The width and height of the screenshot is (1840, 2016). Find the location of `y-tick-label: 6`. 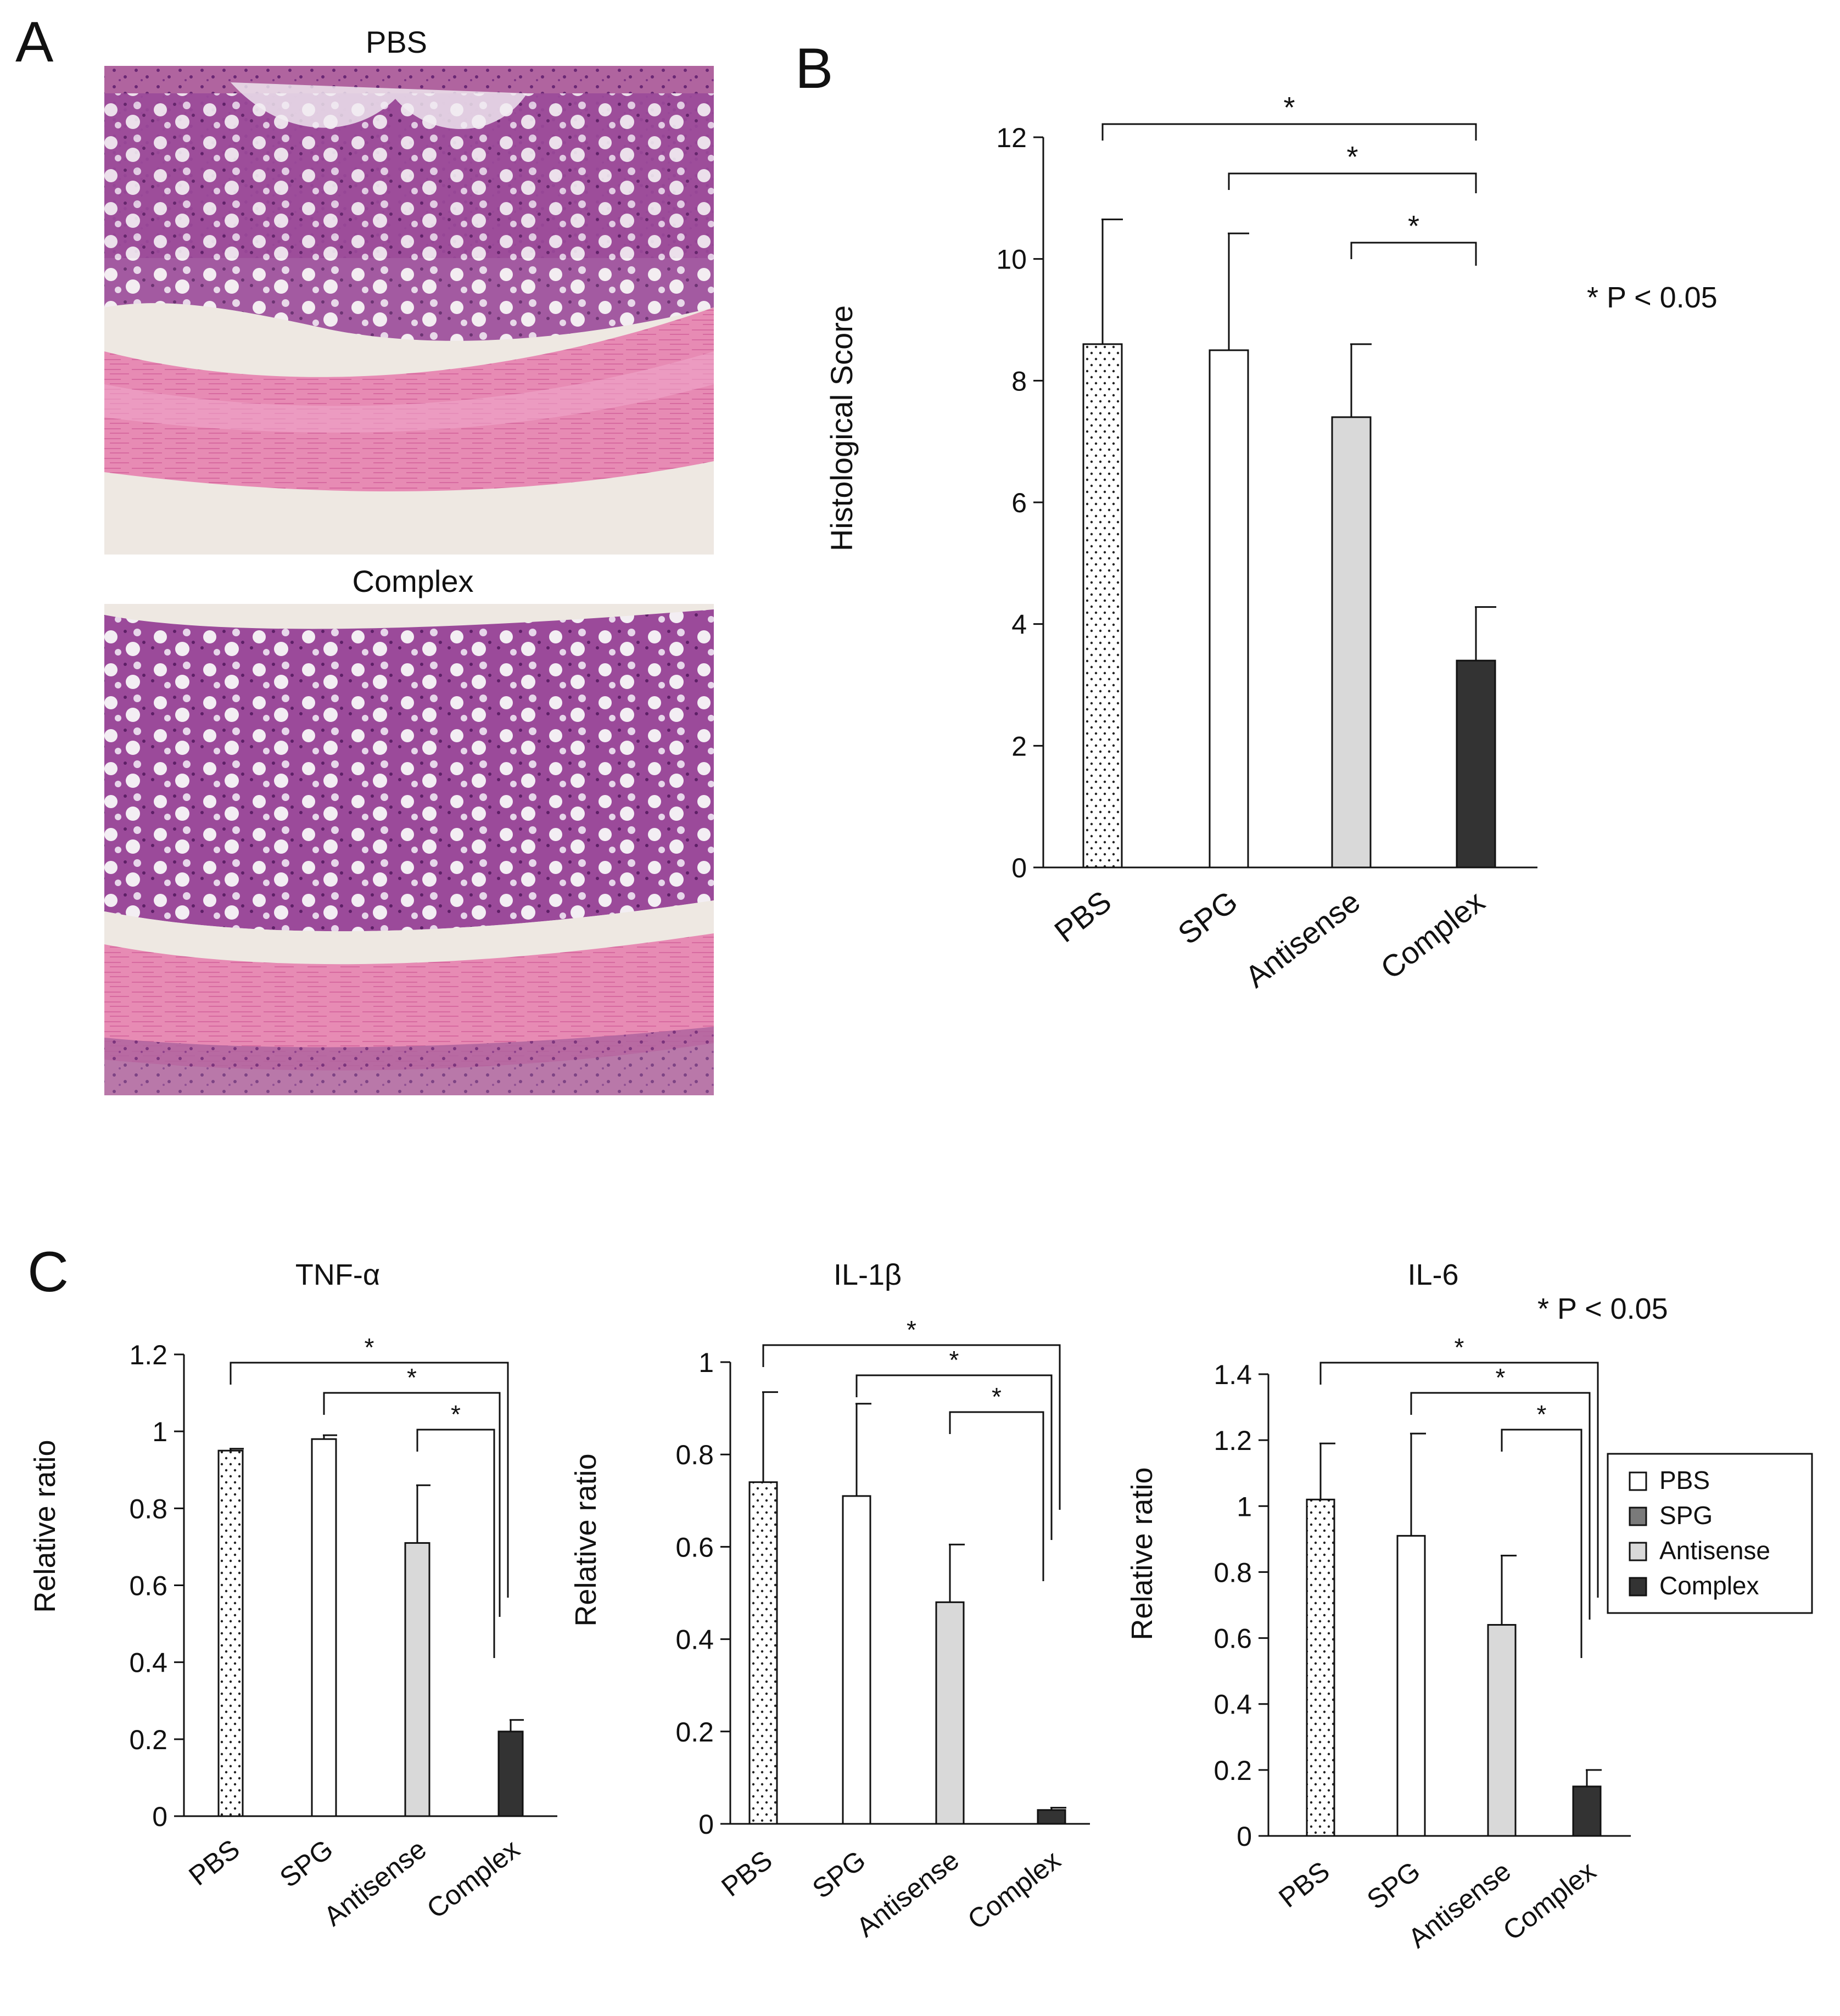

y-tick-label: 6 is located at coordinates (1019, 503).